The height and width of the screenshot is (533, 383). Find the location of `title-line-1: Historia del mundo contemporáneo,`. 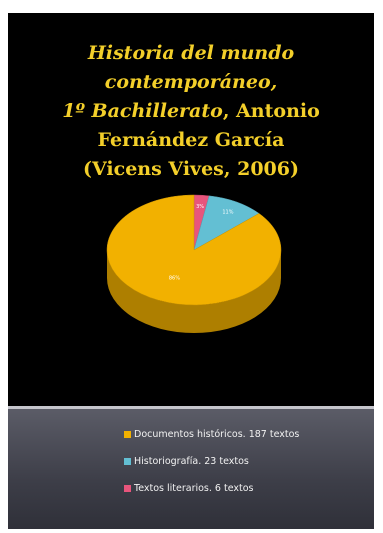

title-line-1: Historia del mundo contemporáneo, is located at coordinates (191, 68).